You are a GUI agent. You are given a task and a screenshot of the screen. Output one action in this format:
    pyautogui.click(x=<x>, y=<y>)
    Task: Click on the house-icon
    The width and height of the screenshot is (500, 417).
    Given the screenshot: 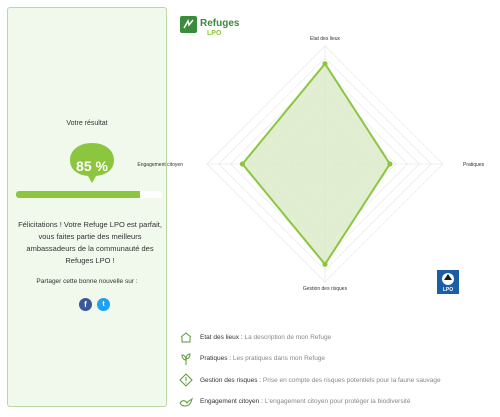 What is the action you would take?
    pyautogui.click(x=186, y=337)
    